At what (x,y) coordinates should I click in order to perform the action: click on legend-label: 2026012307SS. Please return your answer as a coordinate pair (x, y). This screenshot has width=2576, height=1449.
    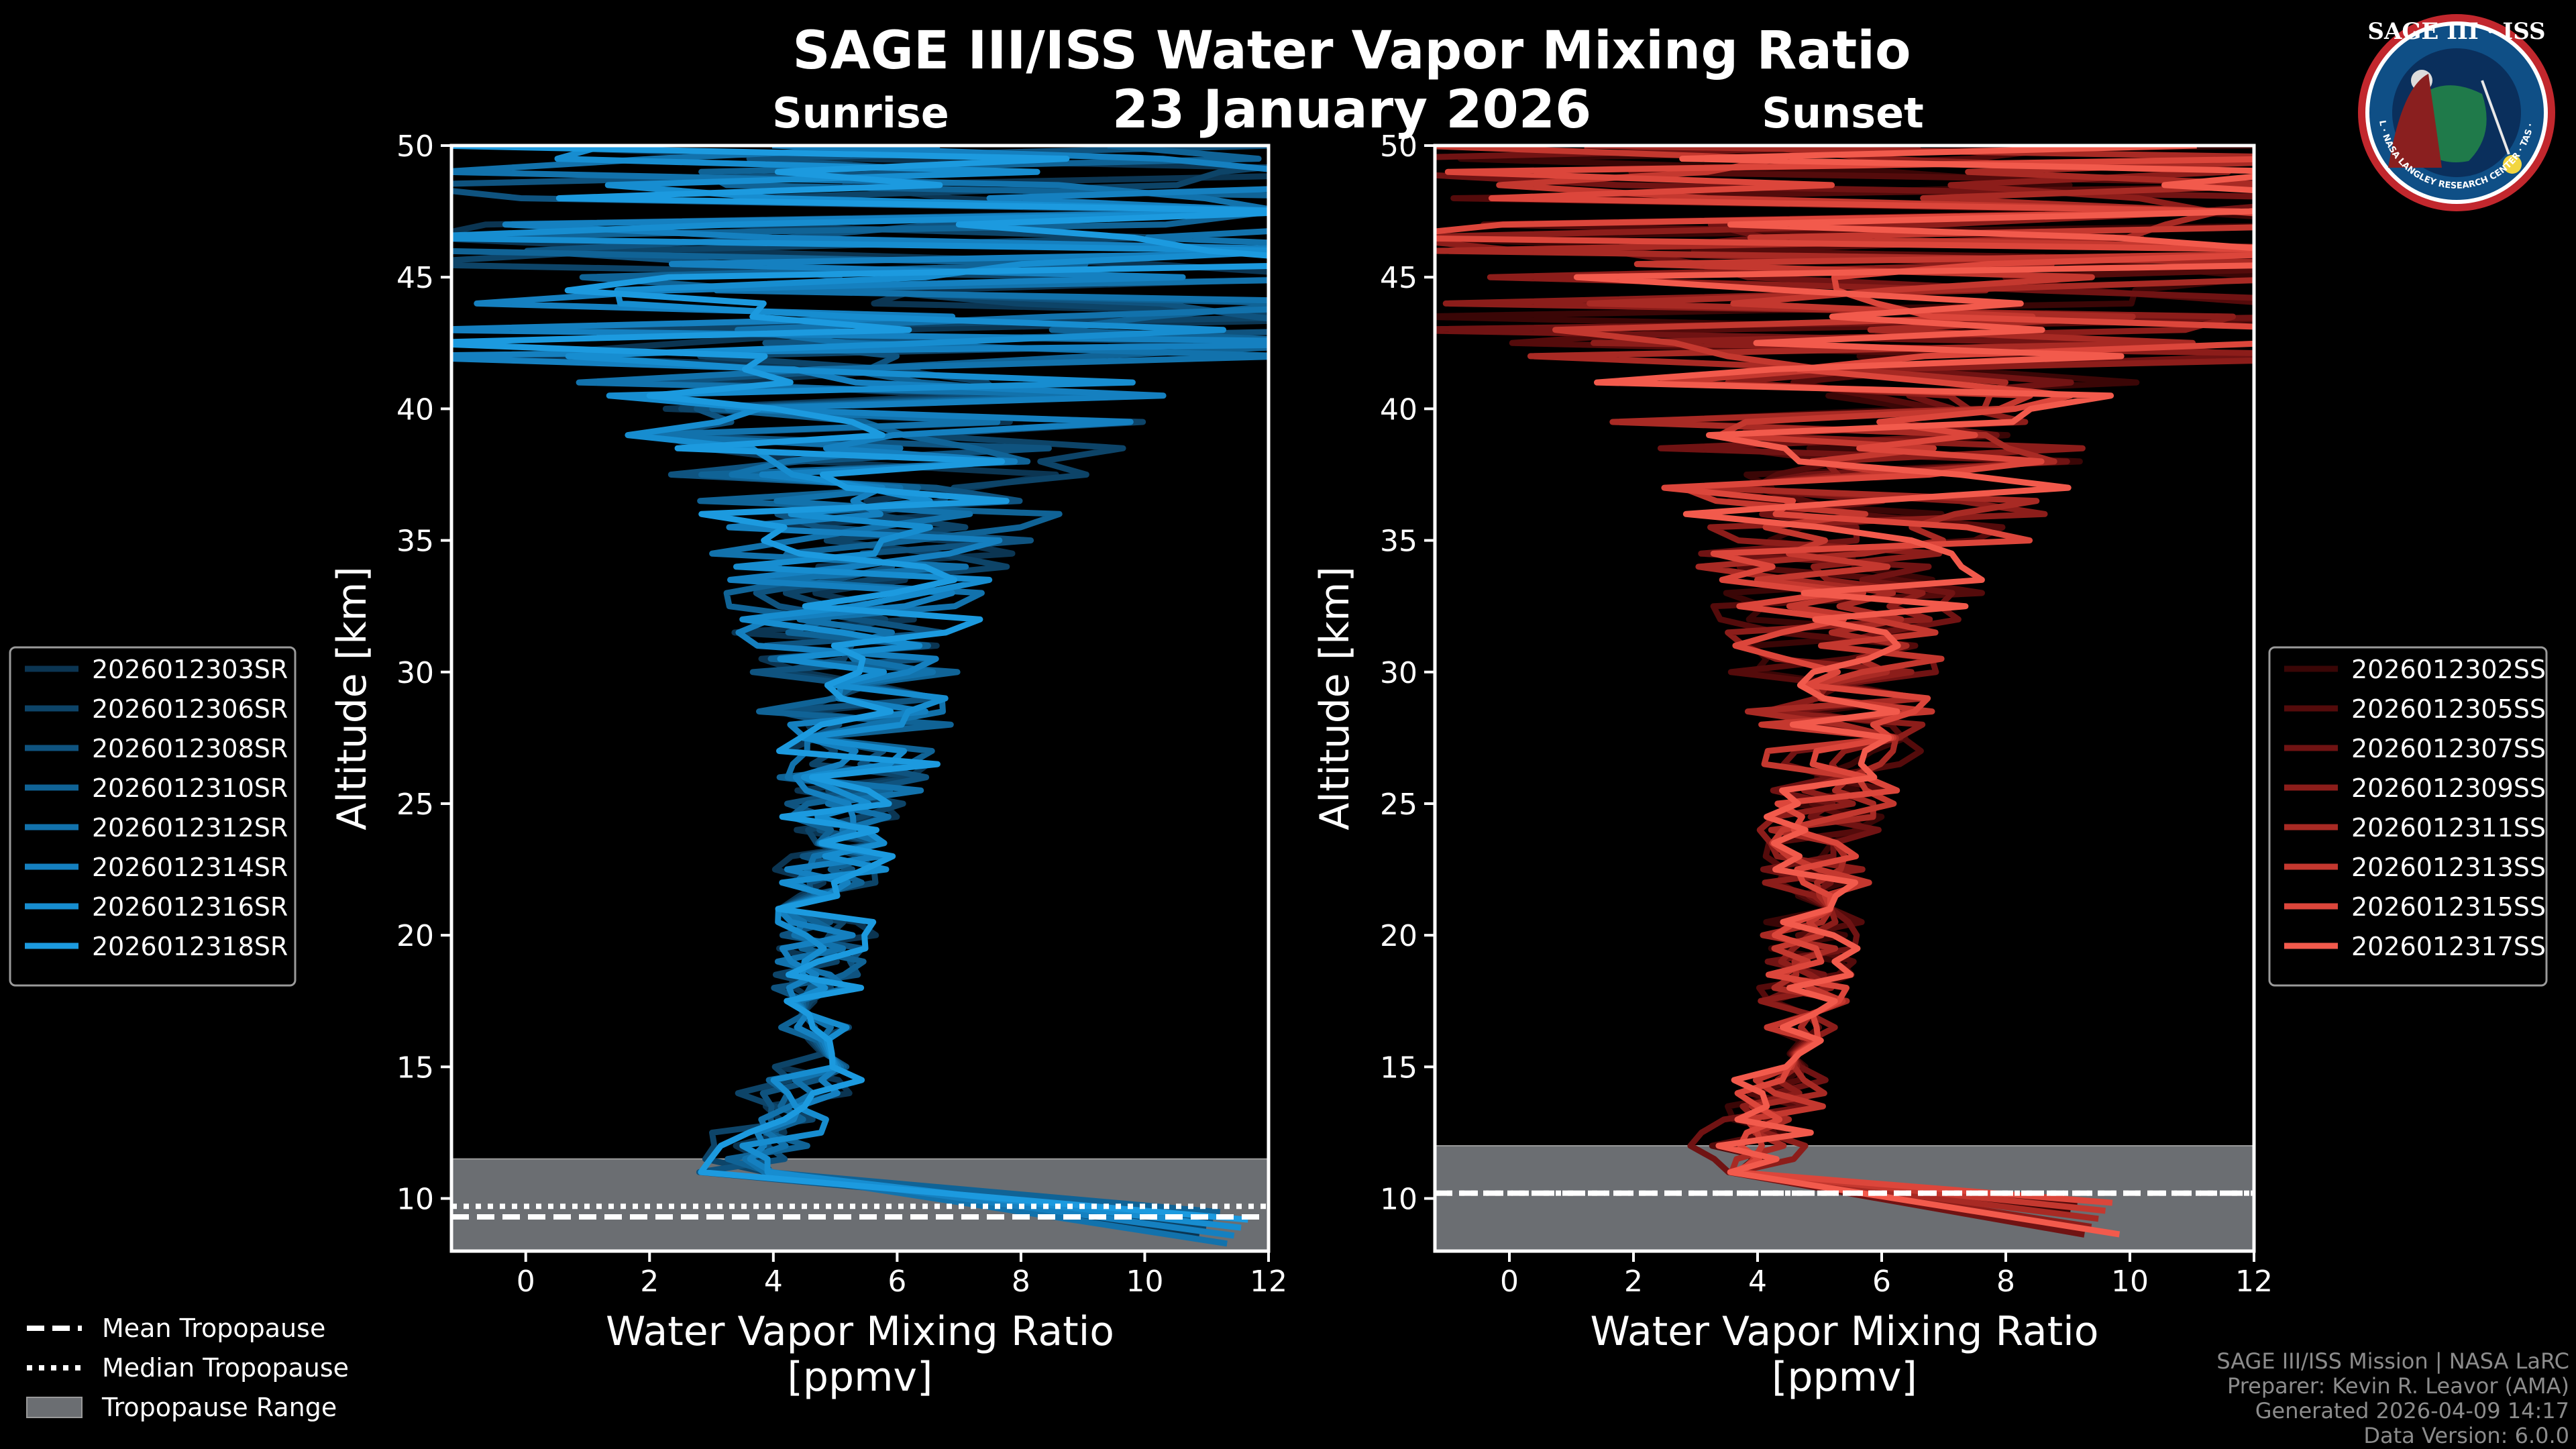
    Looking at the image, I should click on (2448, 748).